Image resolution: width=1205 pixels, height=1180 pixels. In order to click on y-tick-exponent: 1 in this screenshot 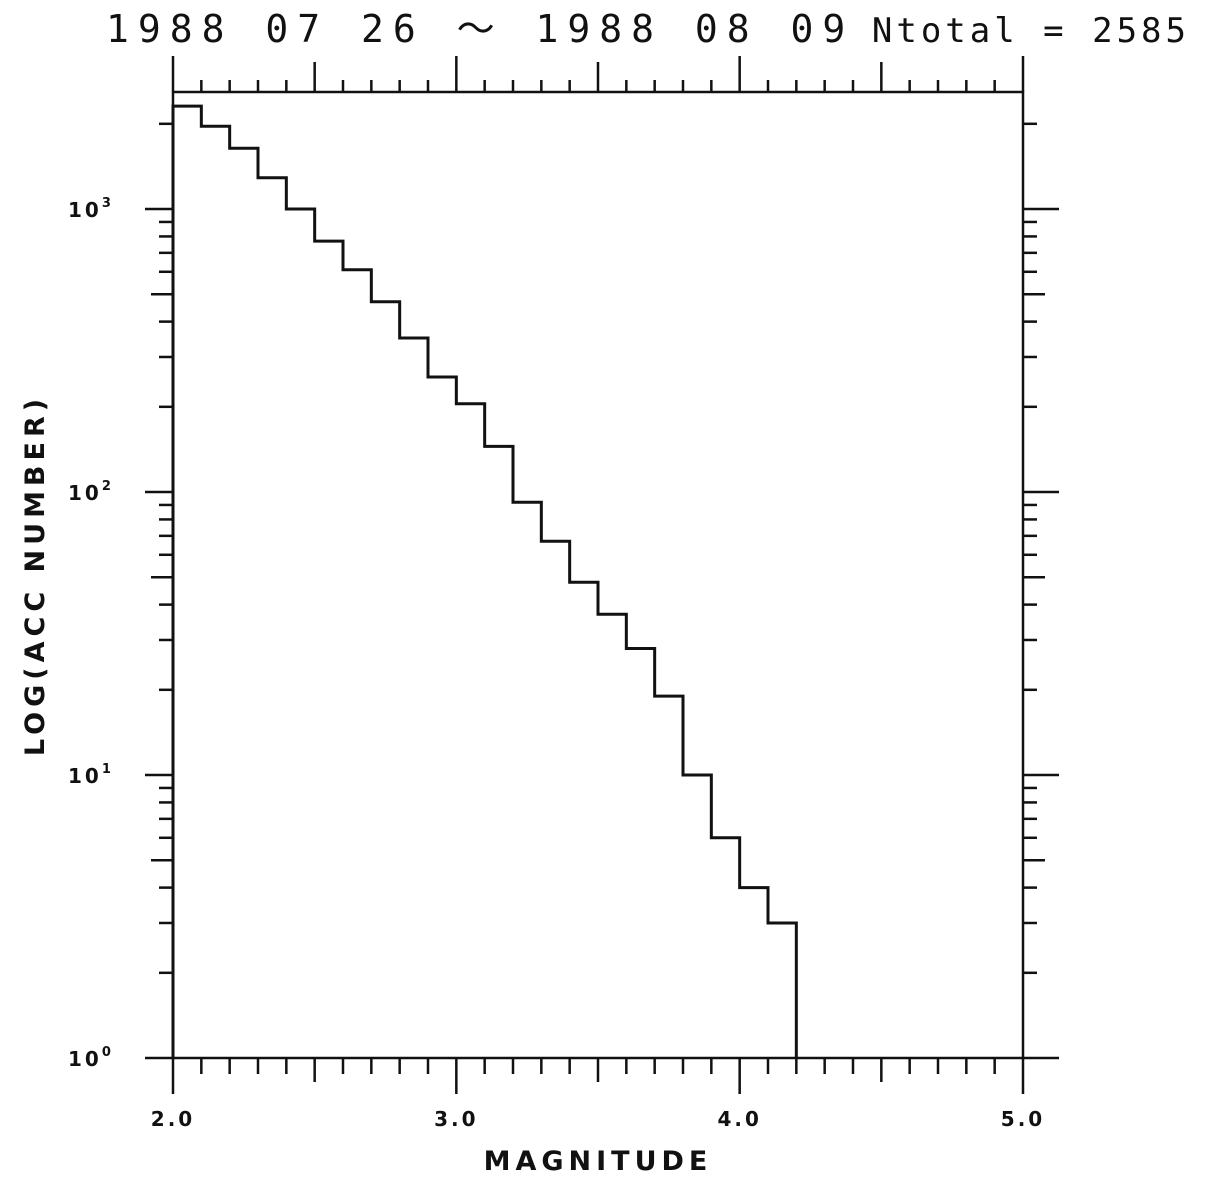, I will do `click(108, 769)`.